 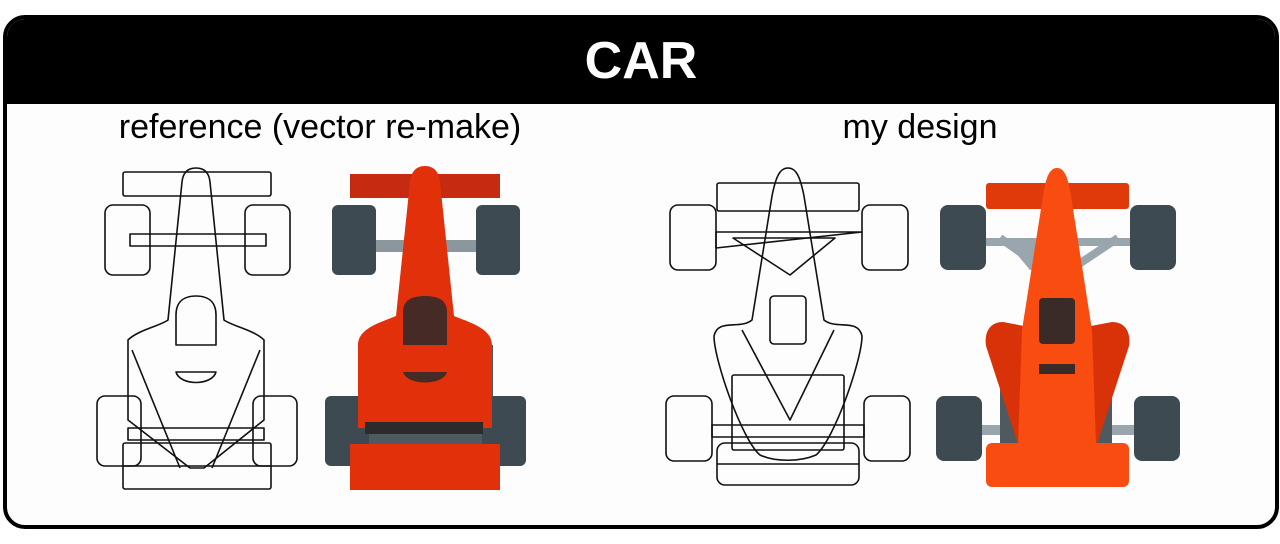 I want to click on design-caption: my design, so click(x=920, y=127).